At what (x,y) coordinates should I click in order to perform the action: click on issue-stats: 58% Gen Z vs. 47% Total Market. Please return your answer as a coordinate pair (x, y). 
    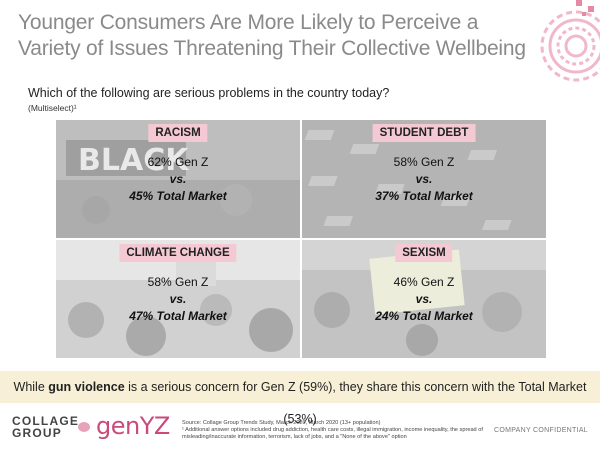
    Looking at the image, I should click on (178, 299).